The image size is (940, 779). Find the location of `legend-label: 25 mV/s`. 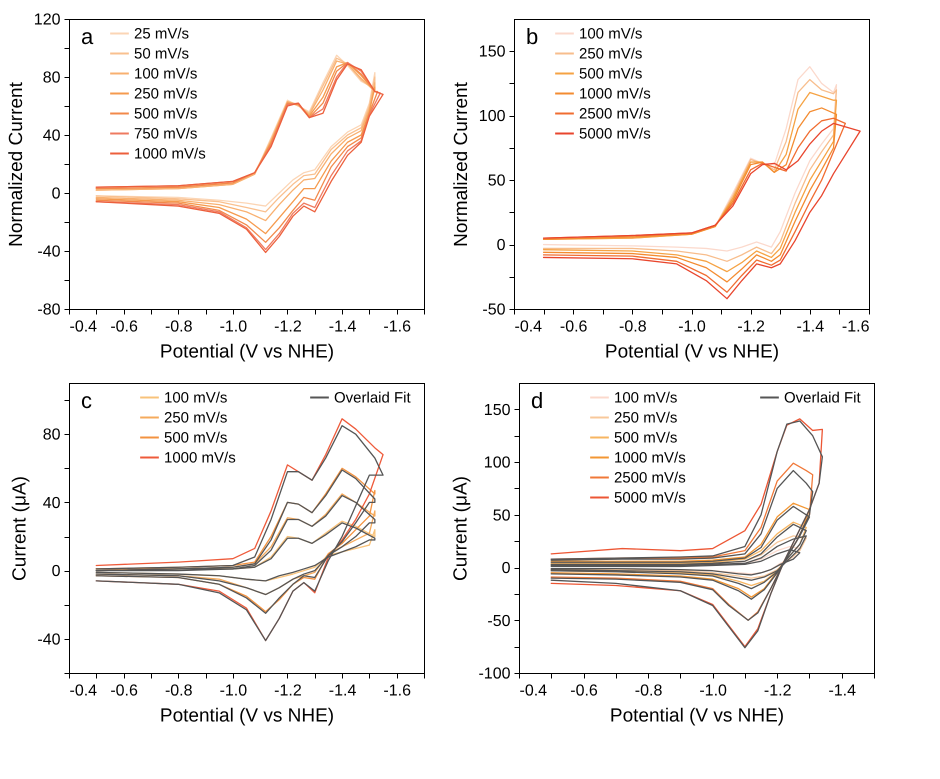

legend-label: 25 mV/s is located at coordinates (162, 34).